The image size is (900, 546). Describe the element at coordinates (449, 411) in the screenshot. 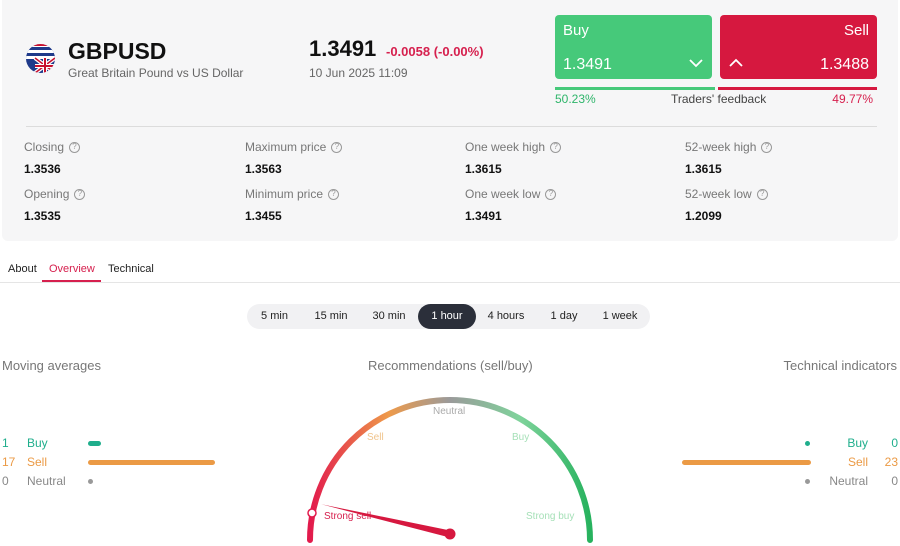

I see `gauge-label-neutral: Neutral` at that location.